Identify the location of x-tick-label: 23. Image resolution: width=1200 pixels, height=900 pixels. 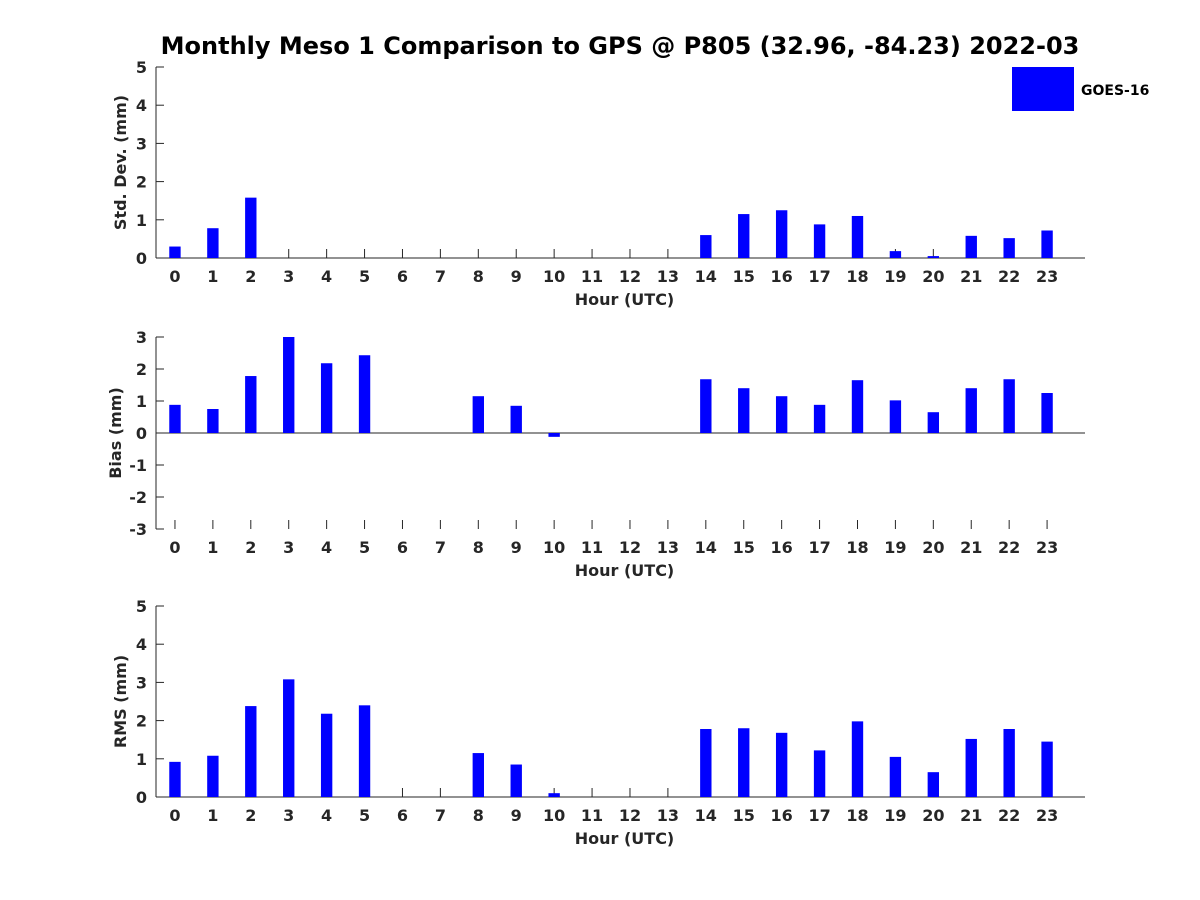
(1047, 276).